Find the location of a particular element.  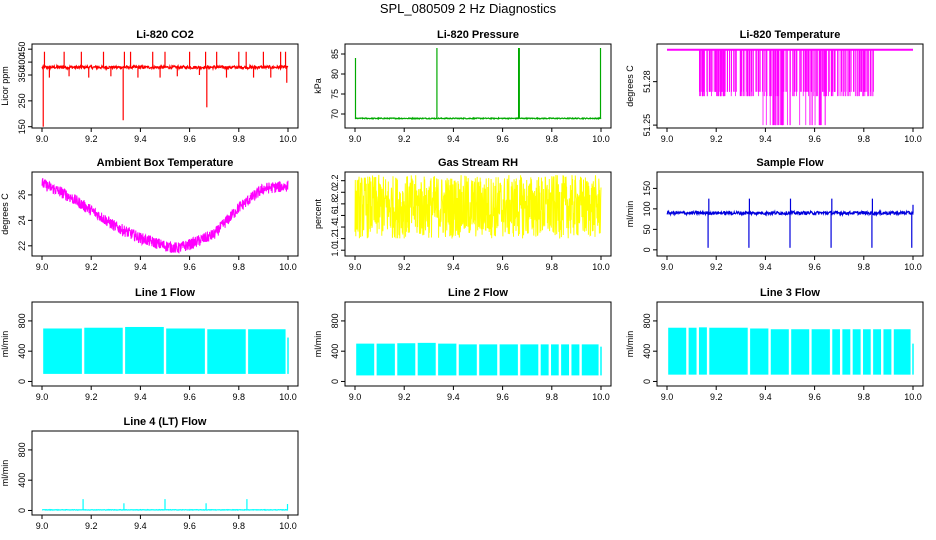

y-tick-label: 85 is located at coordinates (335, 54).